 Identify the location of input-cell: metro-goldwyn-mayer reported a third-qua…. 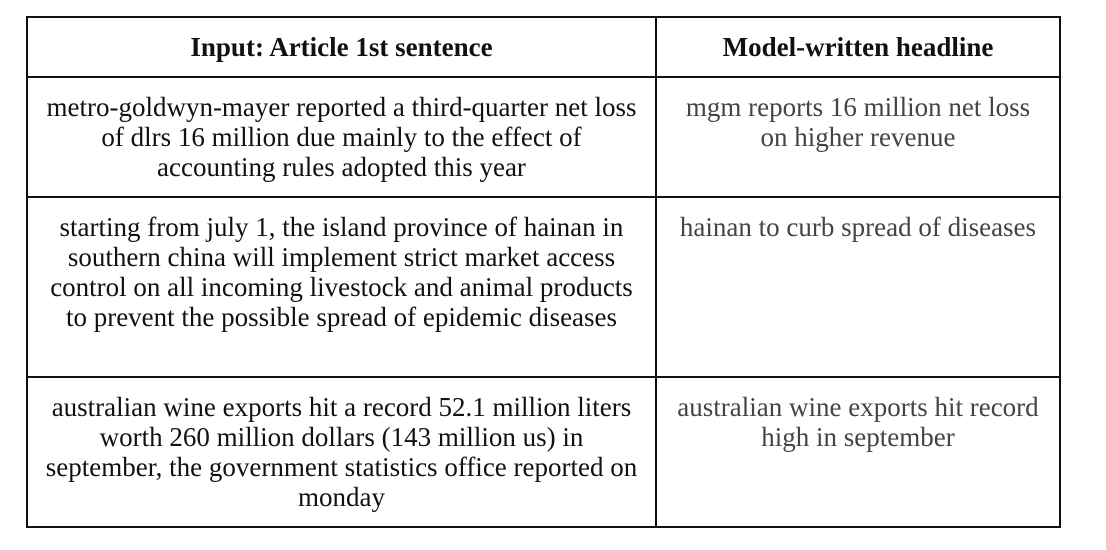
(341, 137).